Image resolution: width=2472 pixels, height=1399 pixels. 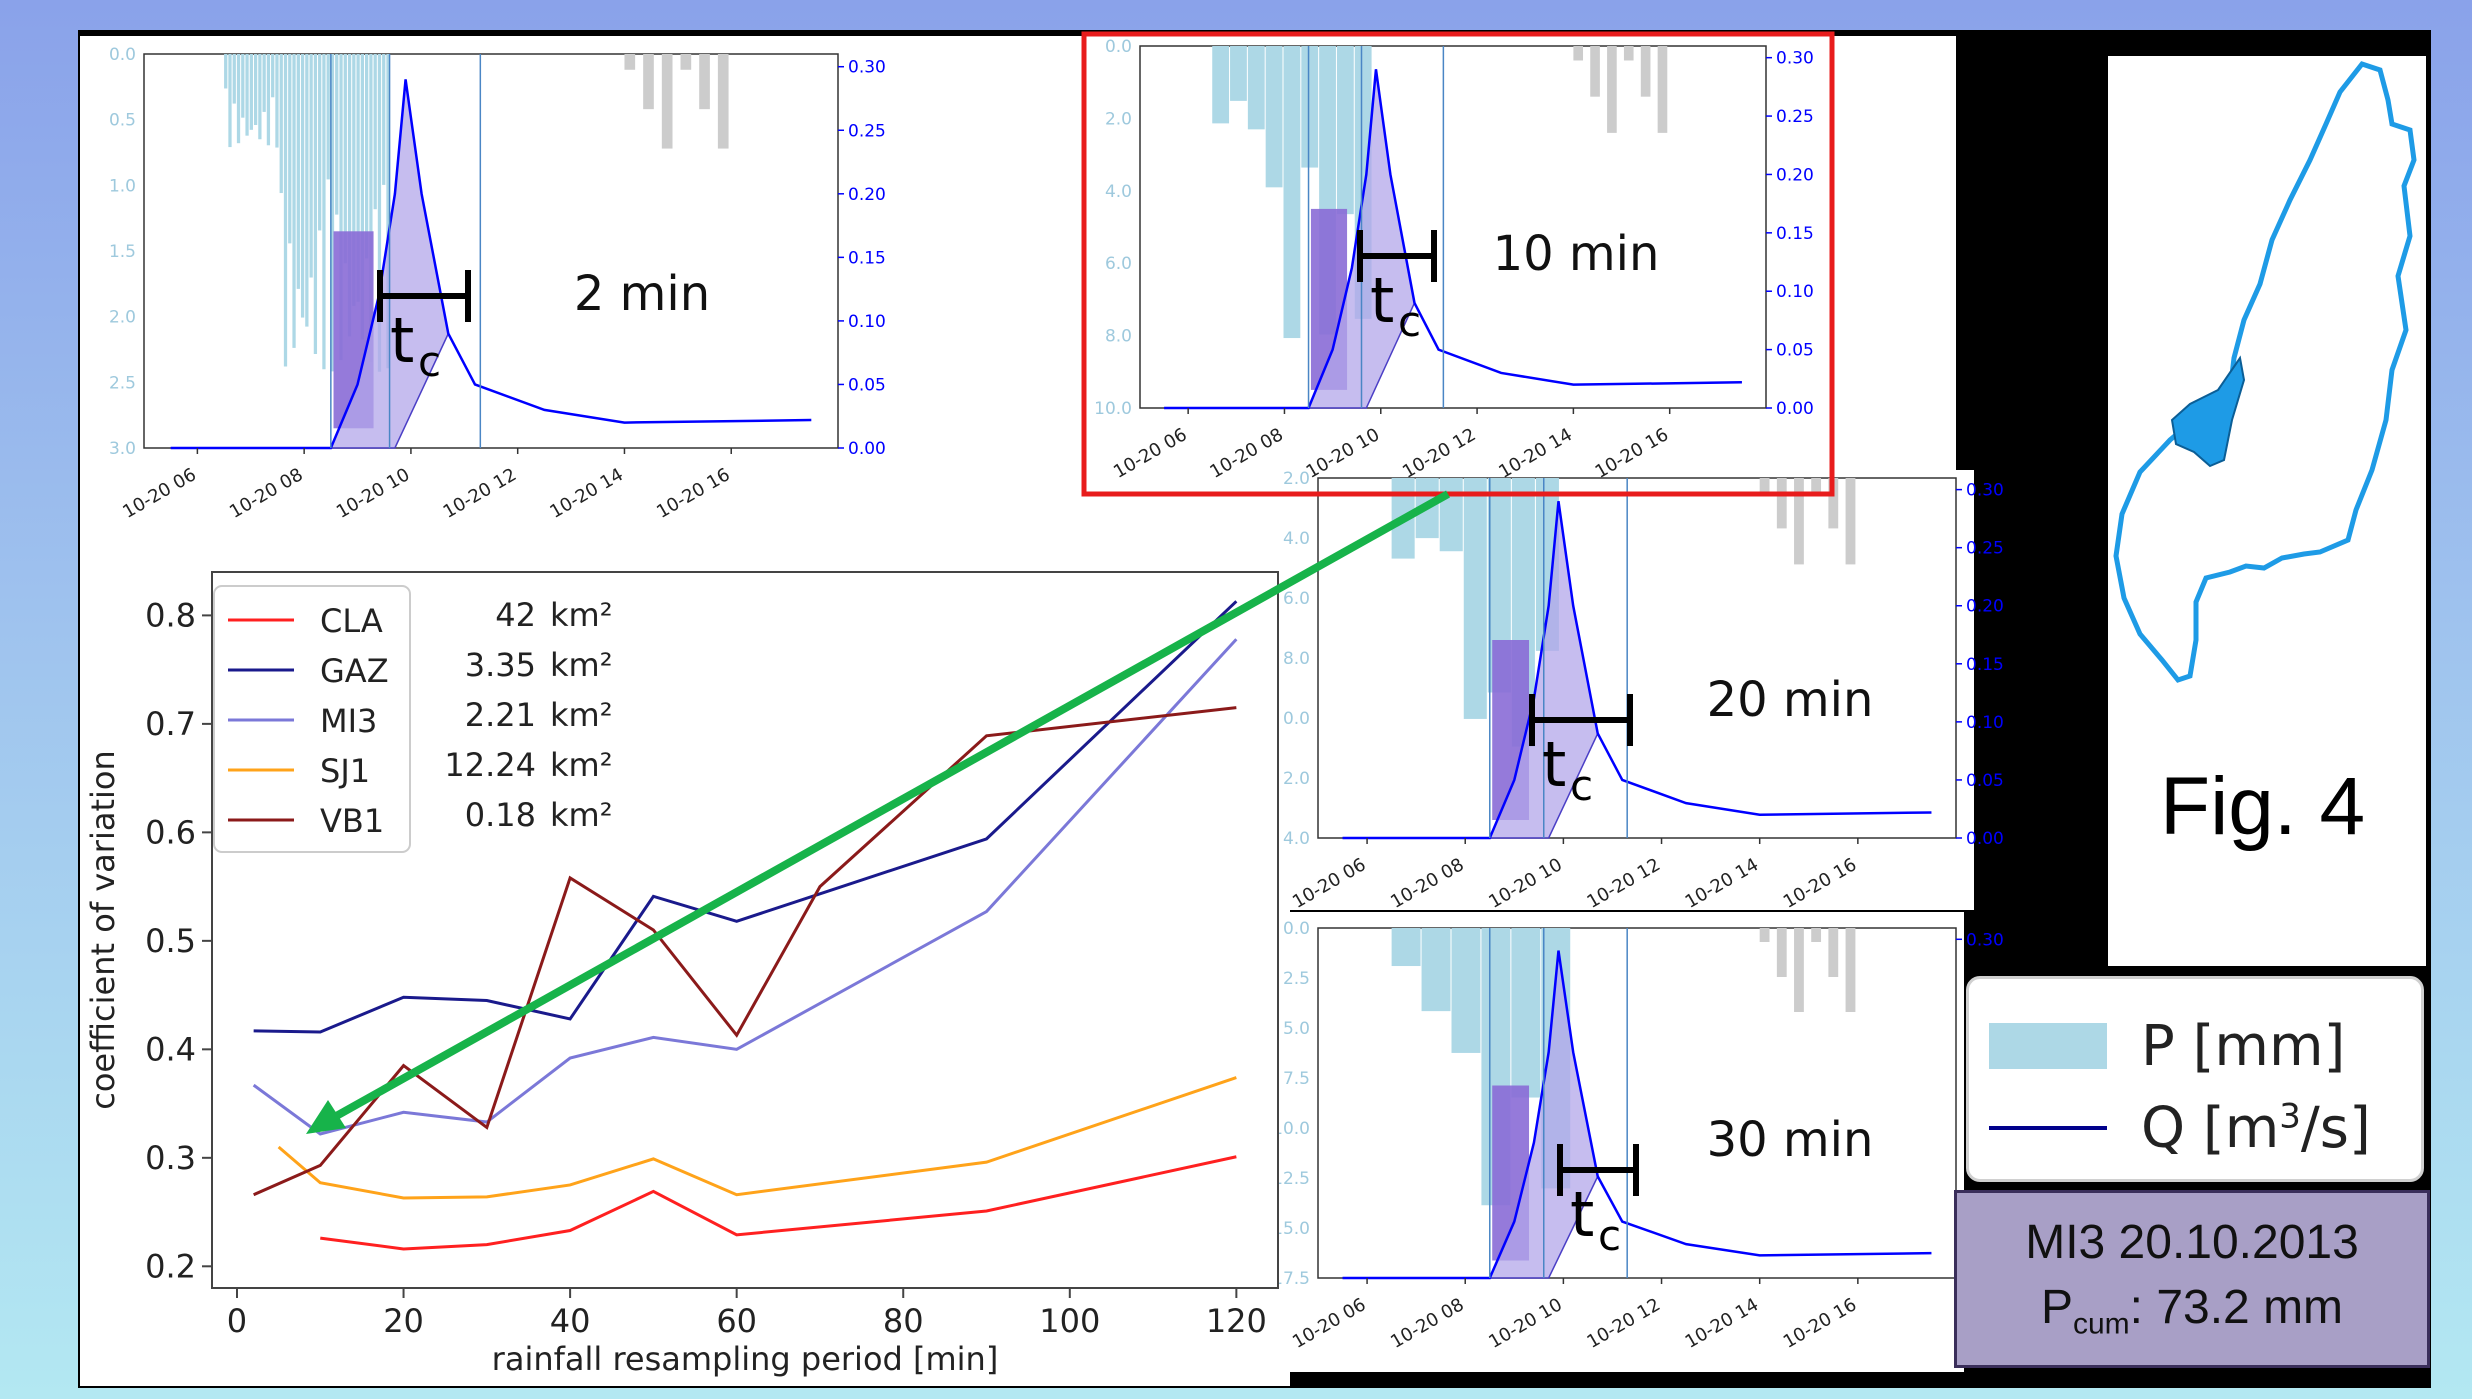 I want to click on y-left-tick-label: 2.5, so click(x=122, y=383).